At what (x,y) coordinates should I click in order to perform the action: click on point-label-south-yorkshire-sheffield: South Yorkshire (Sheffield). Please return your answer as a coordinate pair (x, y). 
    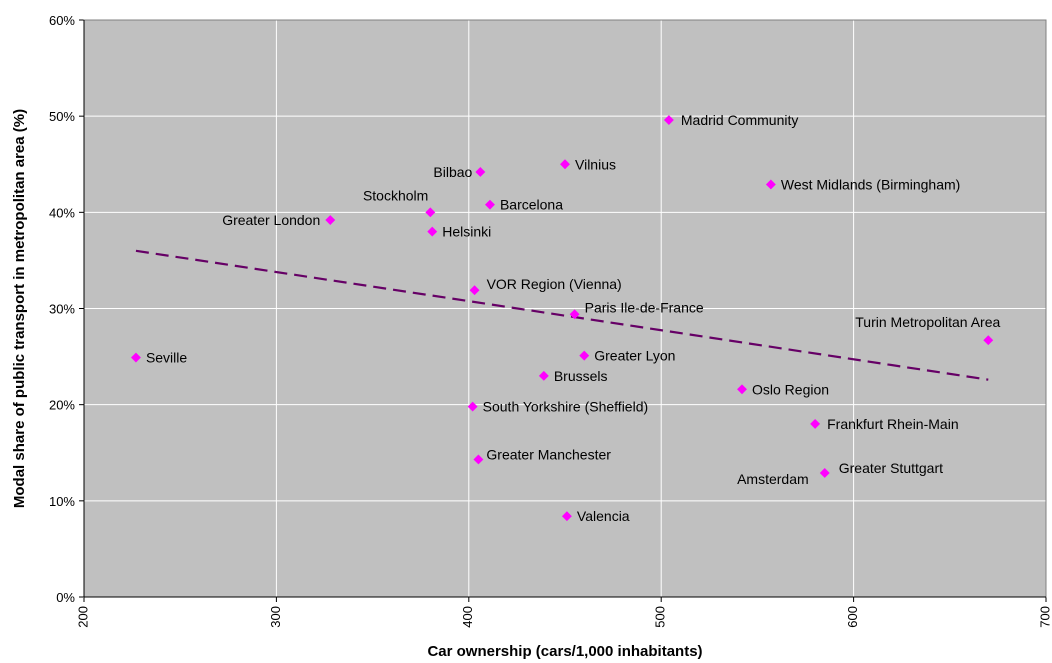
    Looking at the image, I should click on (566, 407).